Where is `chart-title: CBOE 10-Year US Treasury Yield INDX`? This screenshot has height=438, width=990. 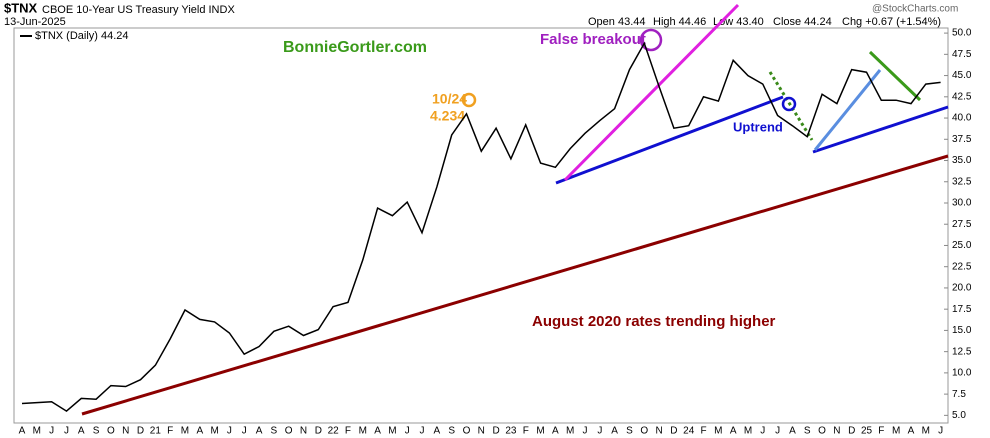
chart-title: CBOE 10-Year US Treasury Yield INDX is located at coordinates (138, 10).